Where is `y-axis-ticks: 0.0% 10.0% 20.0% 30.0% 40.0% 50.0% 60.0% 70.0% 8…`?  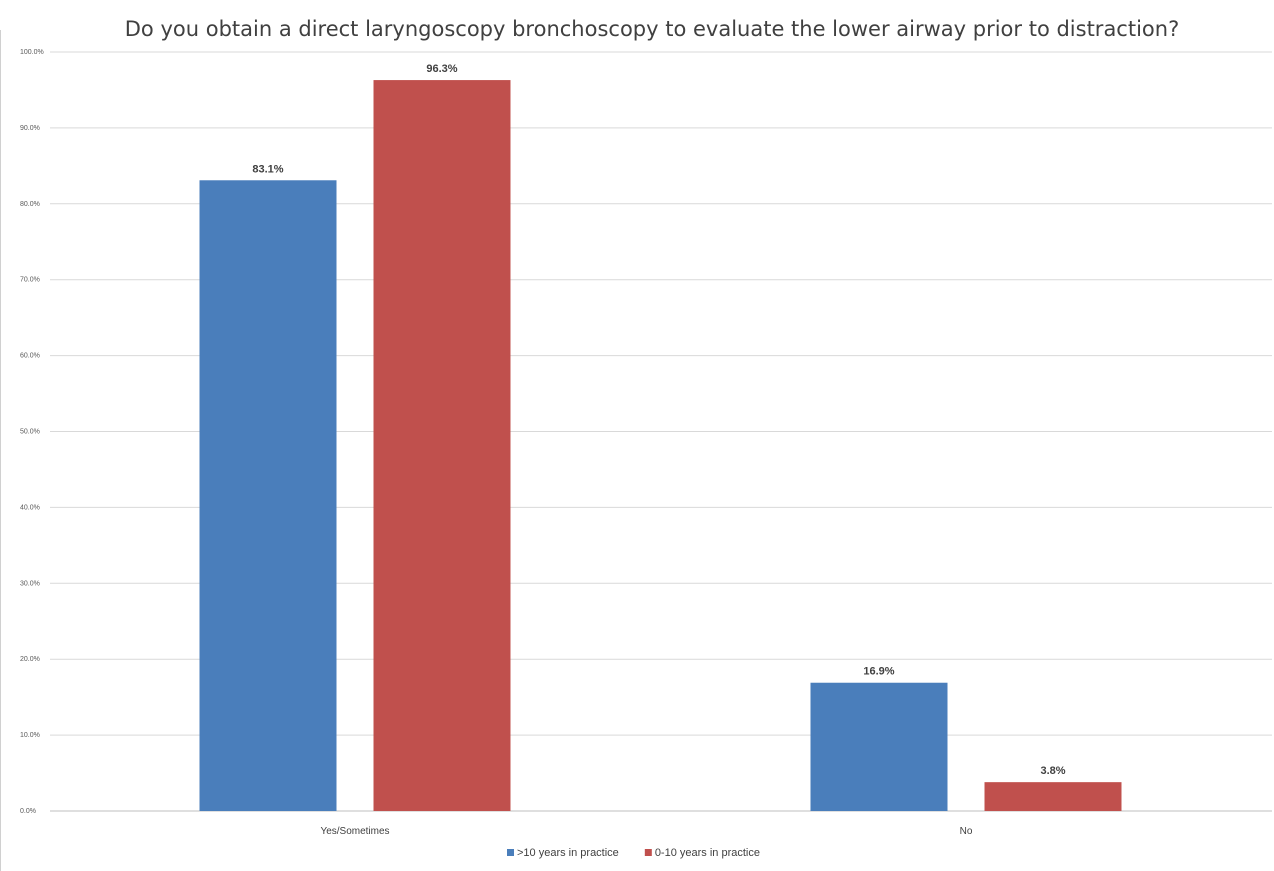 y-axis-ticks: 0.0% 10.0% 20.0% 30.0% 40.0% 50.0% 60.0% 70.0% 8… is located at coordinates (32, 432).